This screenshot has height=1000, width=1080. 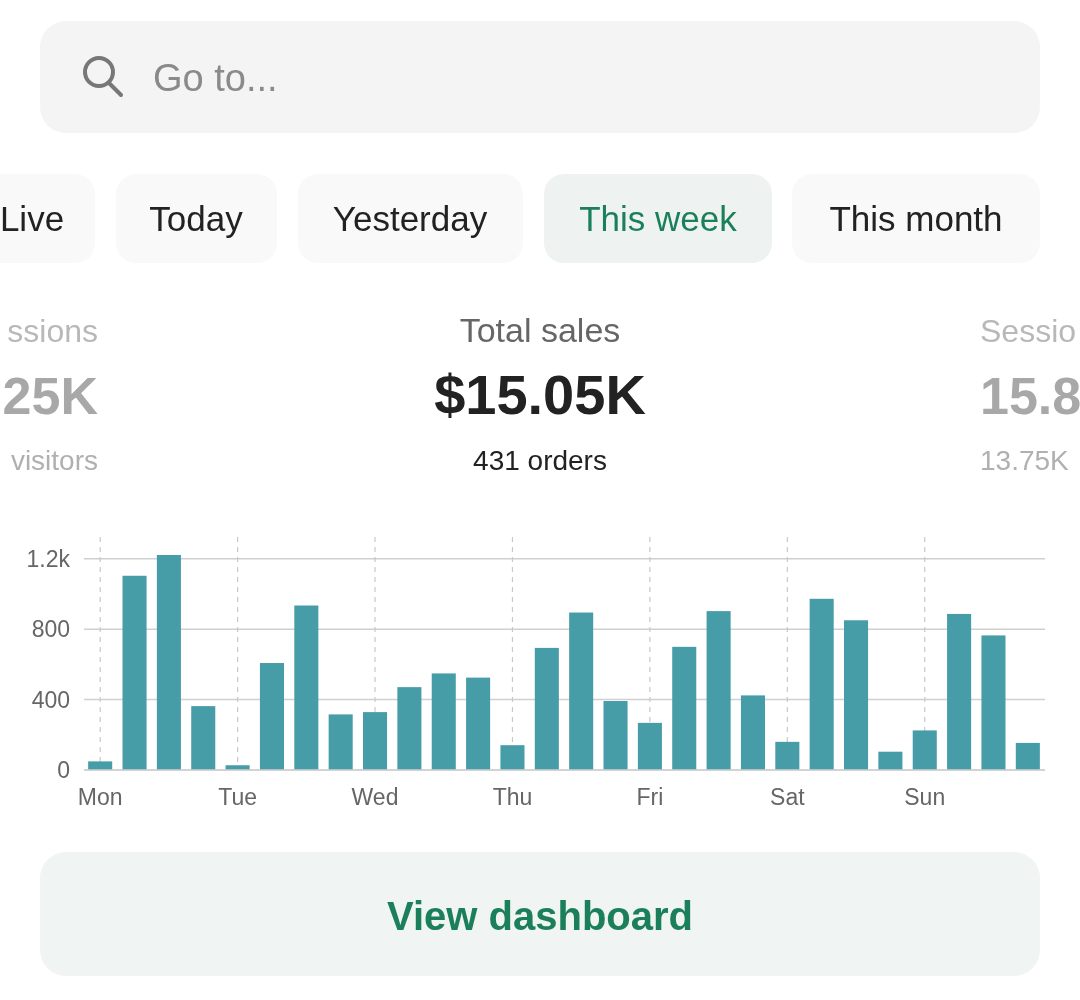 I want to click on chart-title: Total sales, so click(x=540, y=330).